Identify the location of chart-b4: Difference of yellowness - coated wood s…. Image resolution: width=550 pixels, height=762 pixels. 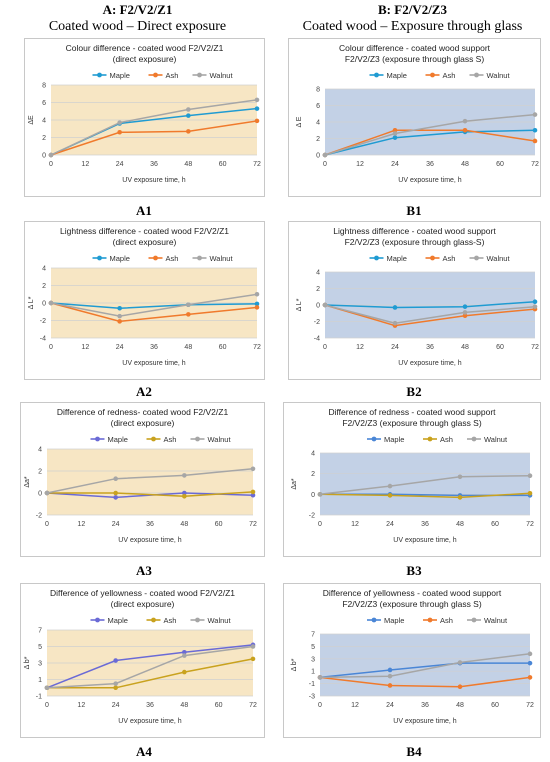
(412, 656).